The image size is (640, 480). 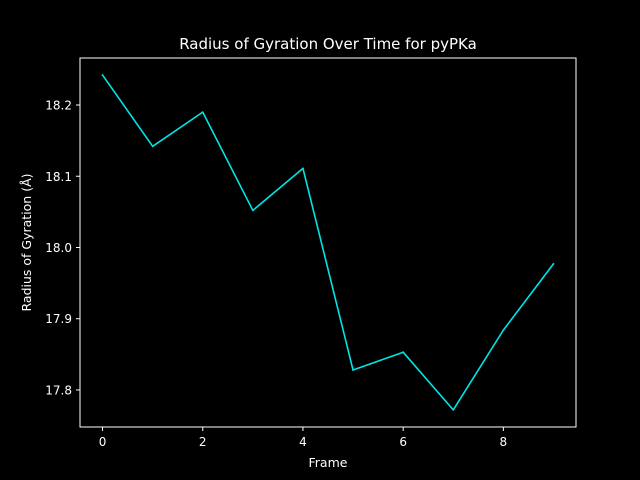 I want to click on x-tick-label: 6, so click(x=403, y=442).